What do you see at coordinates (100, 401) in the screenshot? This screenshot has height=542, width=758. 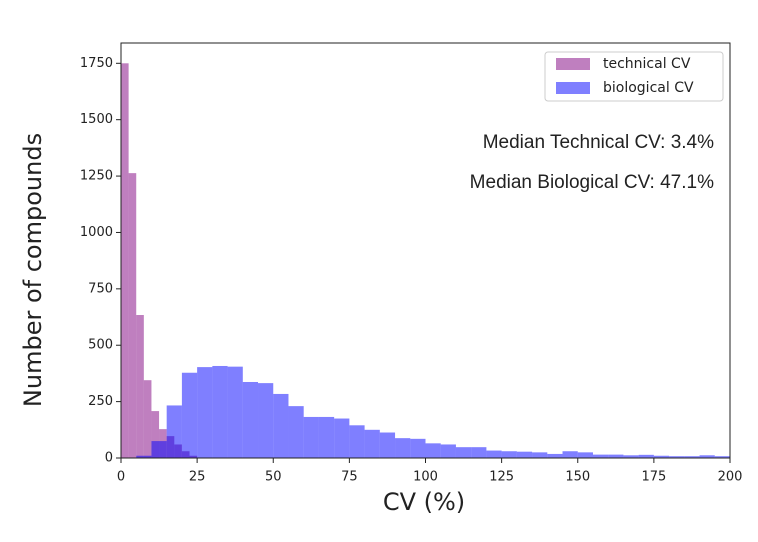 I see `y-tick-label: 250` at bounding box center [100, 401].